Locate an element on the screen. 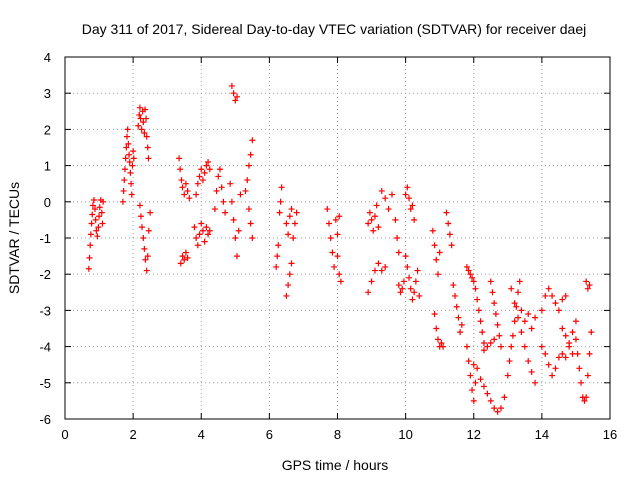 The image size is (640, 480). x-axis-label: GPS time / hours is located at coordinates (335, 465).